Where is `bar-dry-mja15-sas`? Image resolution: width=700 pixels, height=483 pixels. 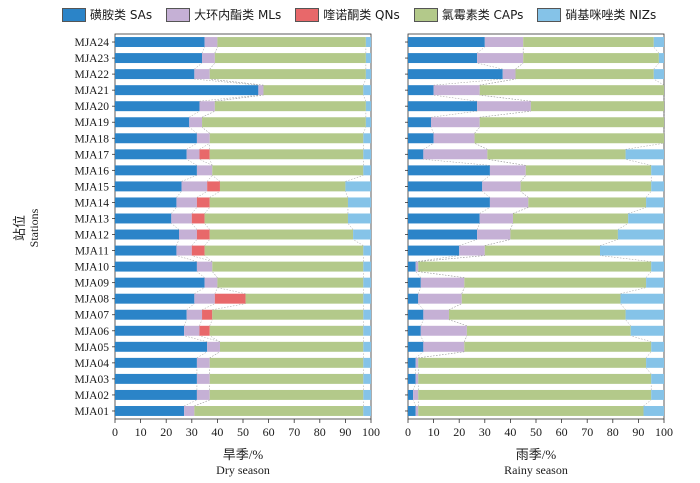 bar-dry-mja15-sas is located at coordinates (148, 186).